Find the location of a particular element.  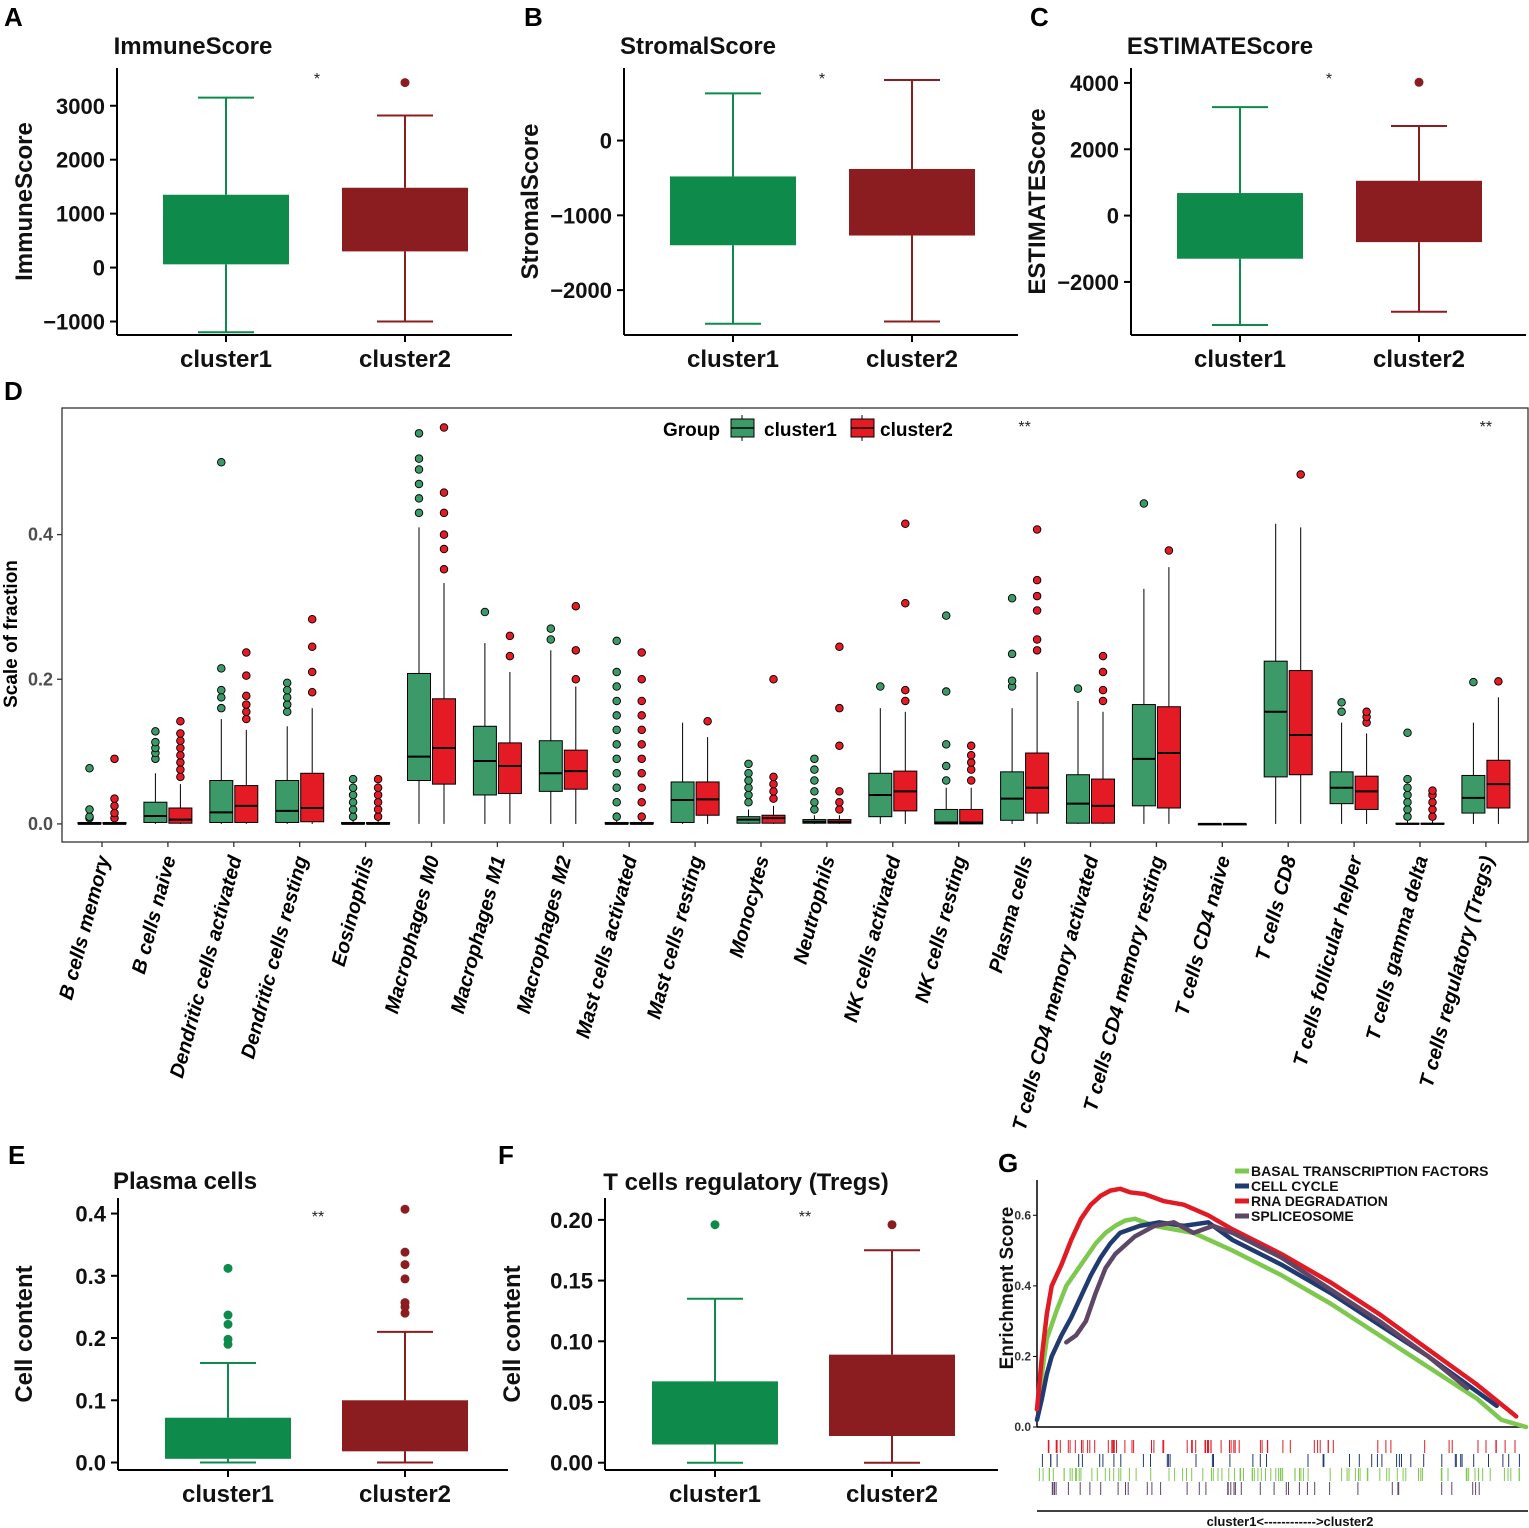

y-tick-label: −2000 is located at coordinates (1088, 282).